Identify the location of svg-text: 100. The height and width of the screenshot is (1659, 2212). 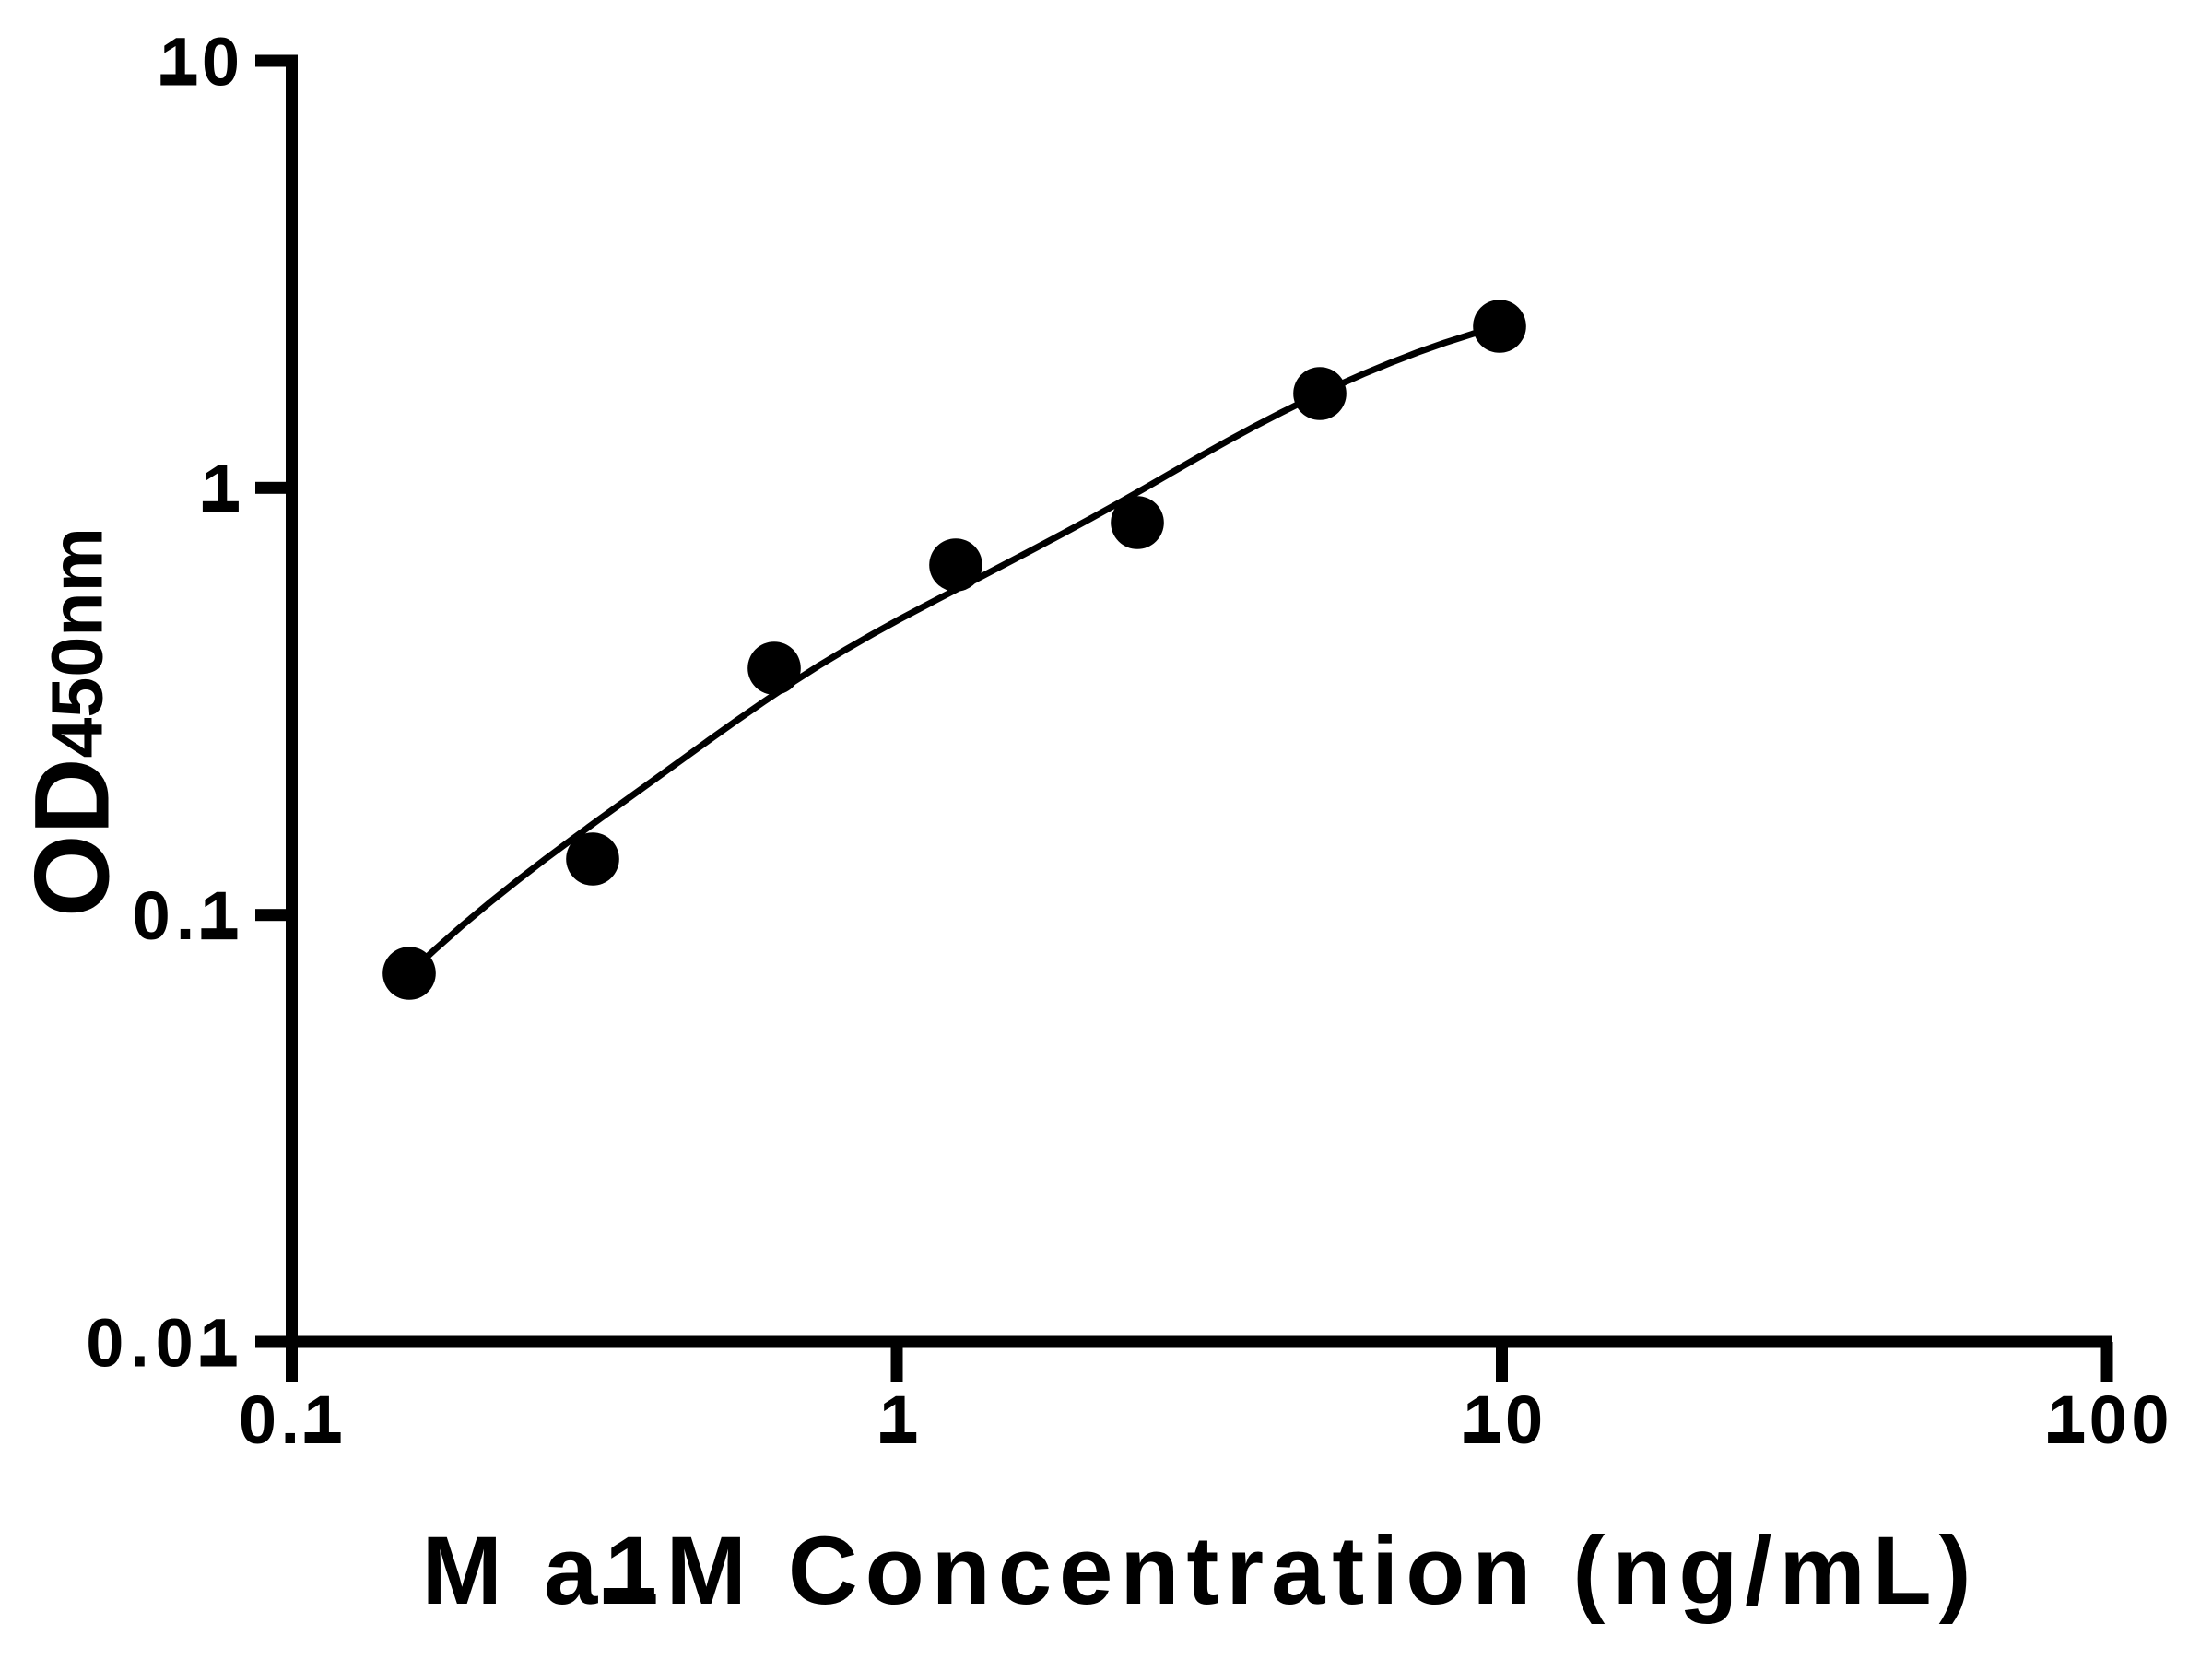
(2110, 1420).